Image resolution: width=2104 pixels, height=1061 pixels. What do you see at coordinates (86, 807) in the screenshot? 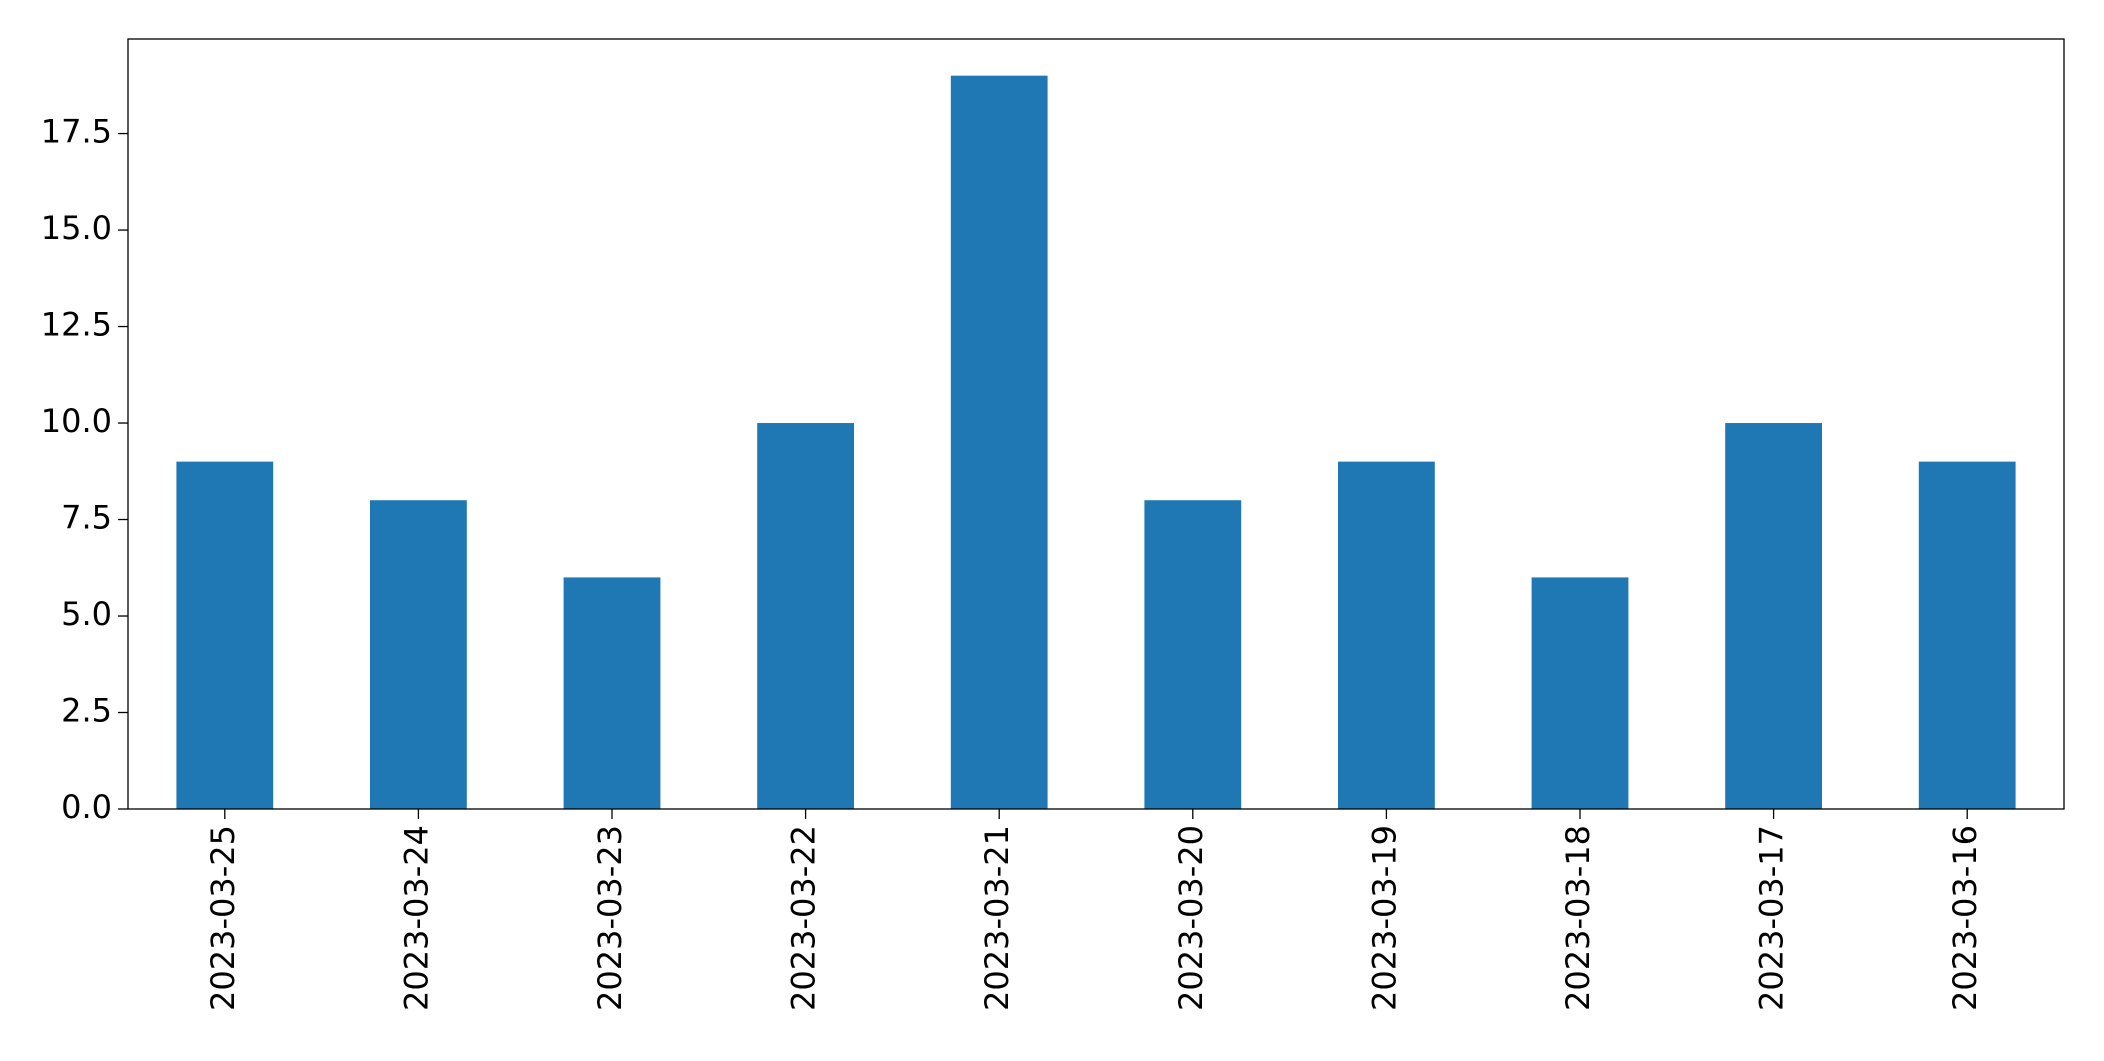
I see `y-tick-label: 0.0` at bounding box center [86, 807].